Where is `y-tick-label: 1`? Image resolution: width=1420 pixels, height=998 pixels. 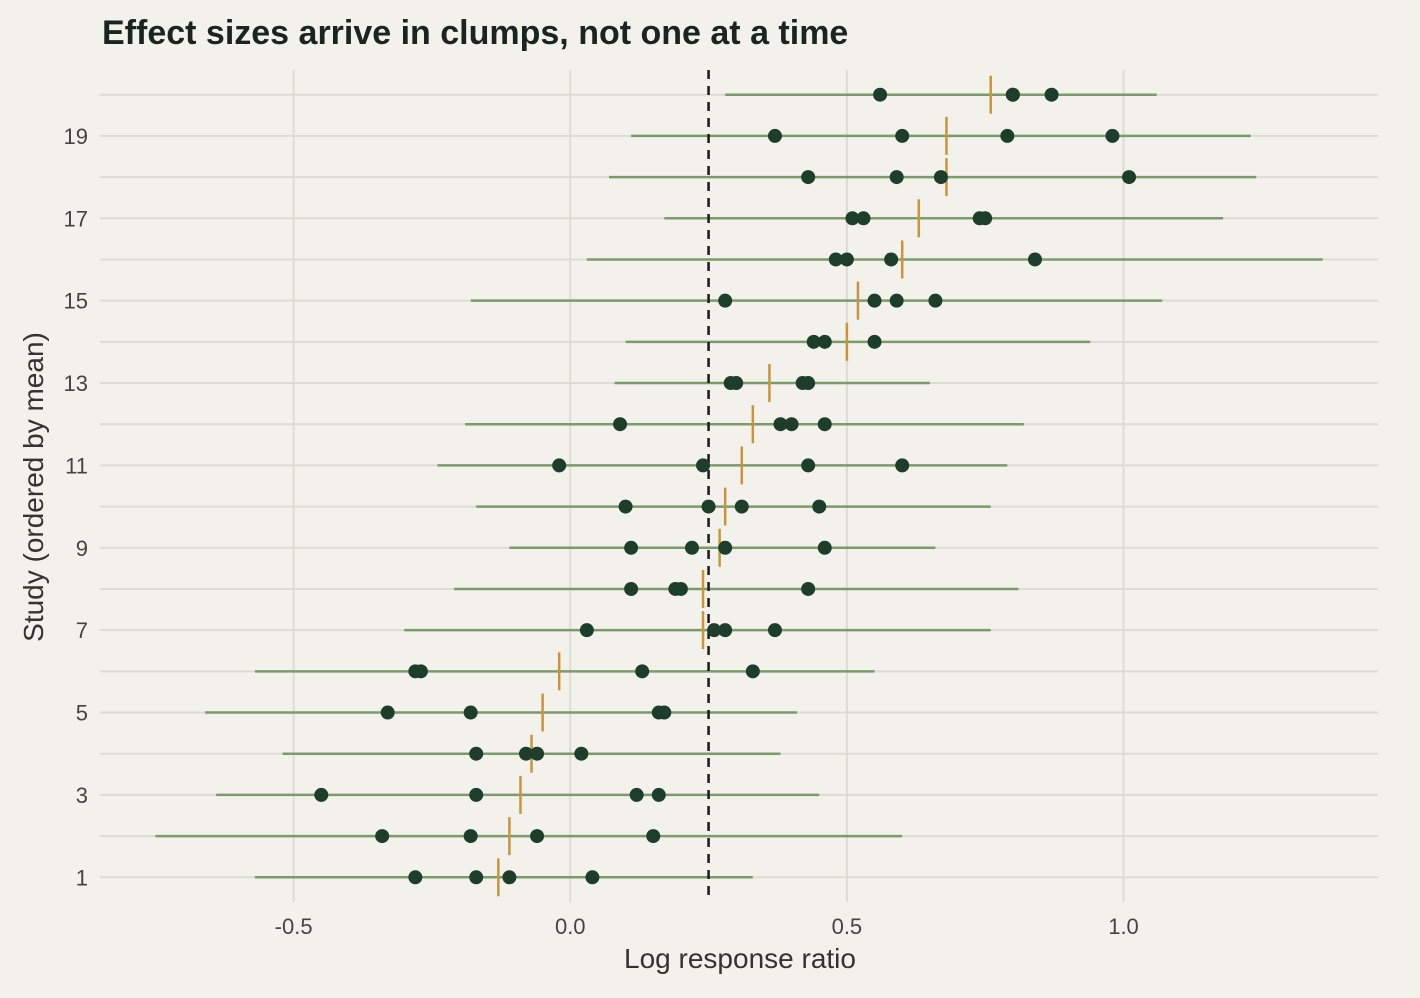
y-tick-label: 1 is located at coordinates (82, 877).